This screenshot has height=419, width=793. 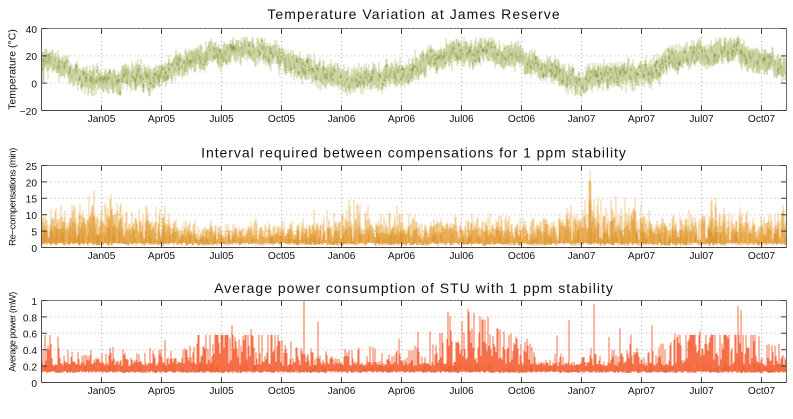 What do you see at coordinates (32, 216) in the screenshot?
I see `svg-text: 10` at bounding box center [32, 216].